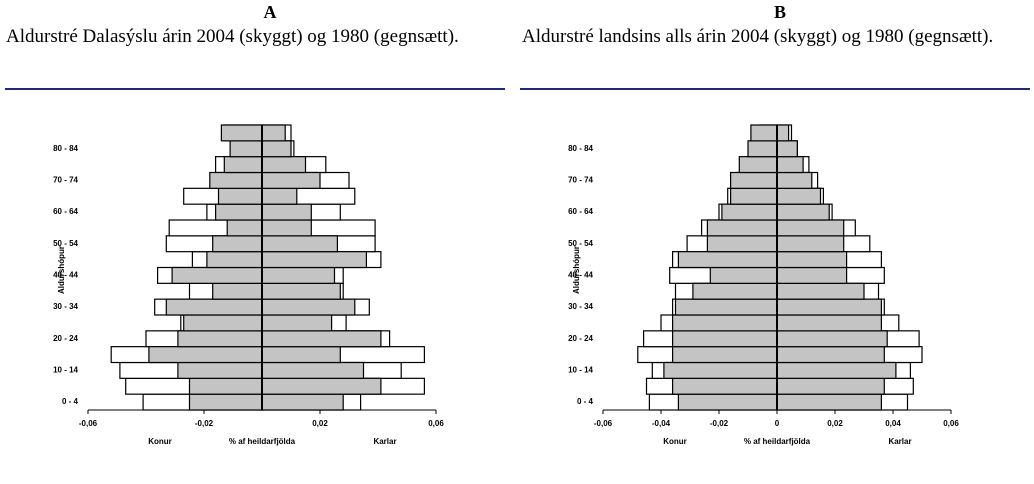 This screenshot has height=484, width=1034. Describe the element at coordinates (779, 12) in the screenshot. I see `chart-title: B` at that location.